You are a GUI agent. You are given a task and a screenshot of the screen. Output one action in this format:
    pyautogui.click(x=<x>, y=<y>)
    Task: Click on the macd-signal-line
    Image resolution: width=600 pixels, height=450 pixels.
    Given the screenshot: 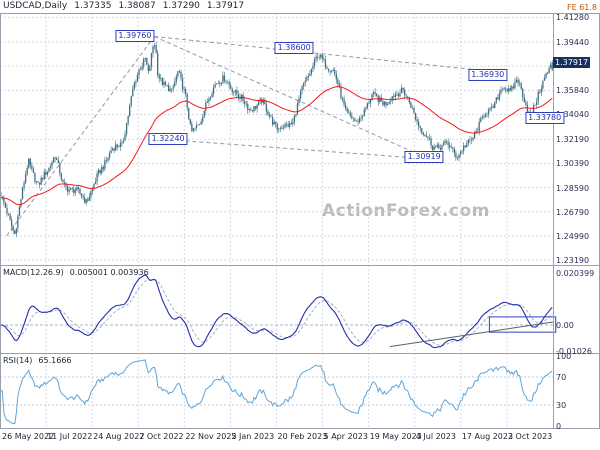 What is the action you would take?
    pyautogui.click(x=276, y=312)
    